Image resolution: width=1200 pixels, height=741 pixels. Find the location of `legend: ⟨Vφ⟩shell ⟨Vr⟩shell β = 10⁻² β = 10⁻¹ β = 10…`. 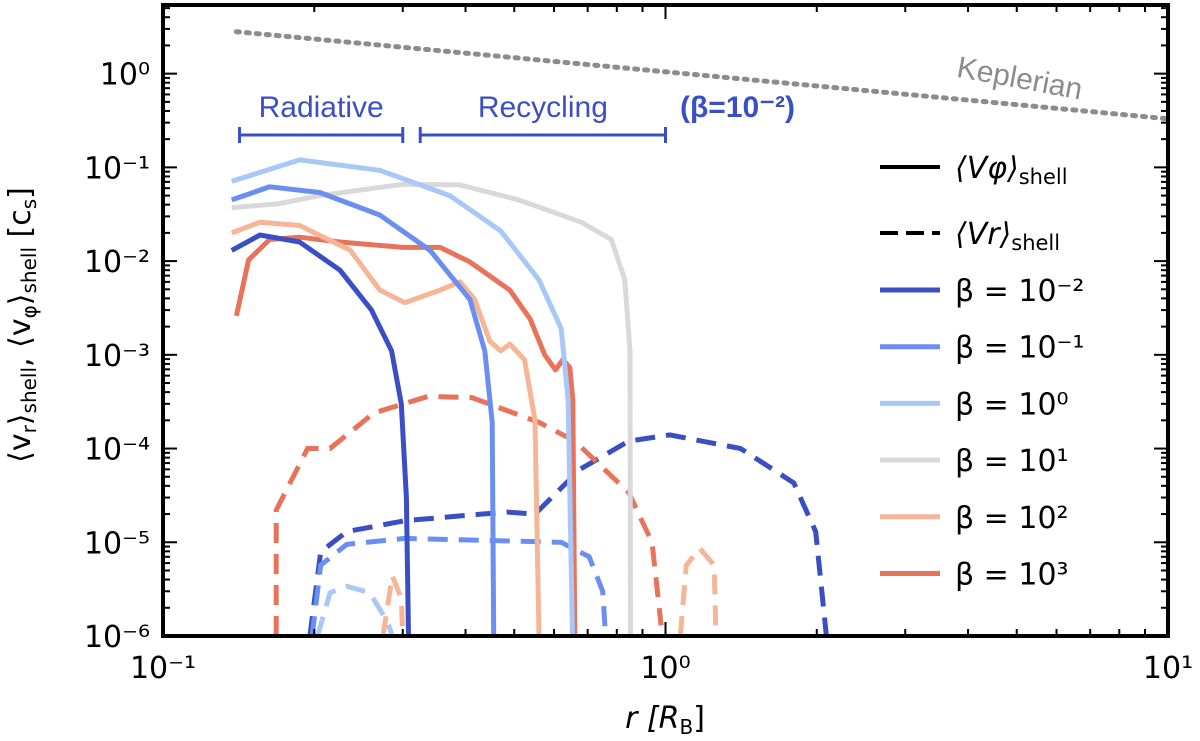

legend: ⟨Vφ⟩shell ⟨Vr⟩shell β = 10⁻² β = 10⁻¹ β = 10… is located at coordinates (982, 372).